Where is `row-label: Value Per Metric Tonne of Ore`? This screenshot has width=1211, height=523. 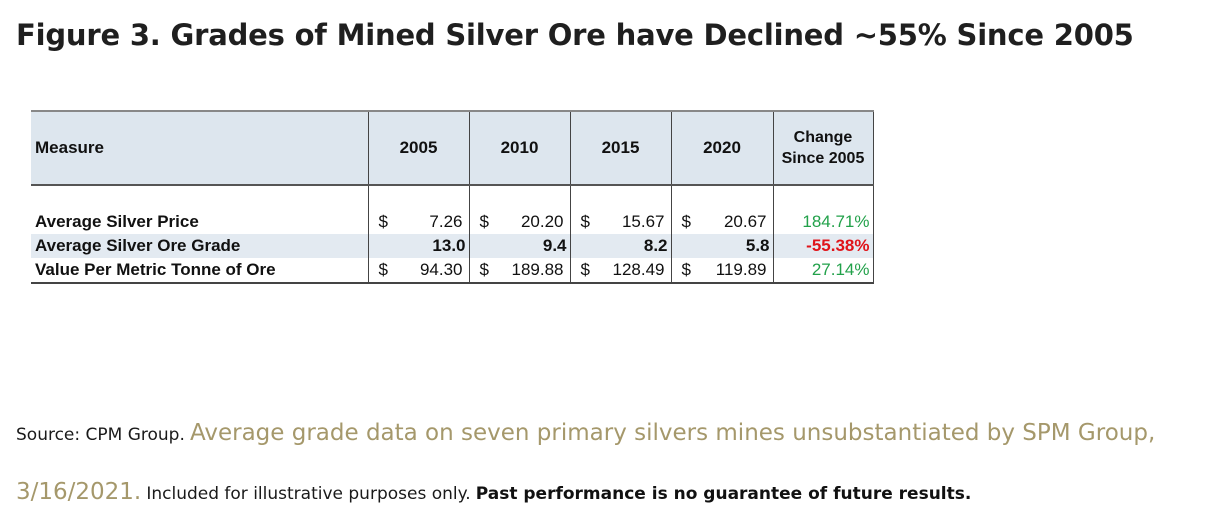 row-label: Value Per Metric Tonne of Ore is located at coordinates (199, 271).